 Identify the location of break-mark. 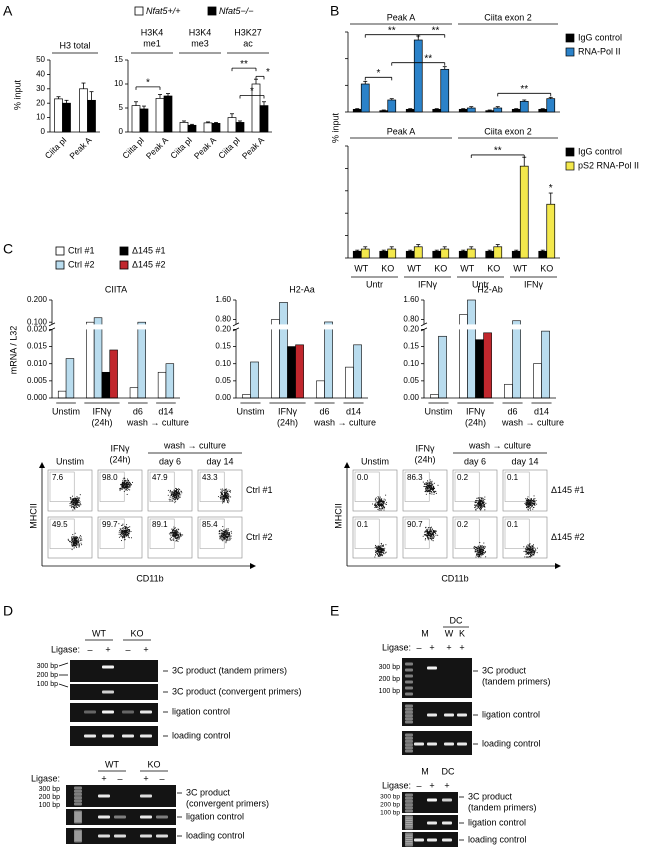
(52, 324).